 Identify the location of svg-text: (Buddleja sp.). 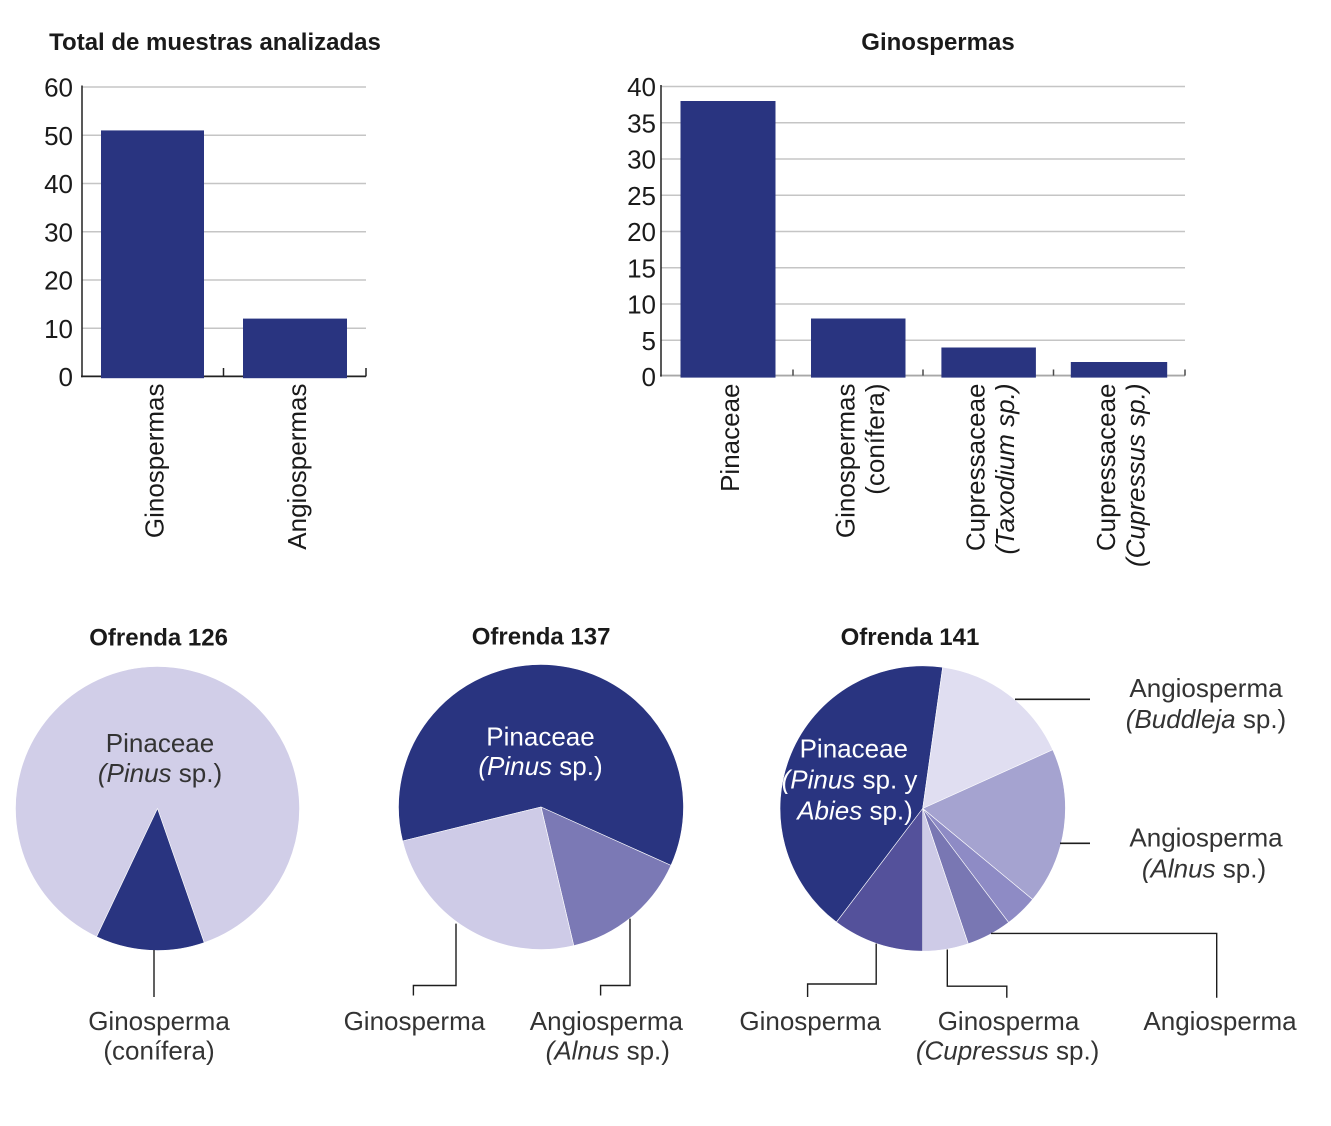
(1206, 719).